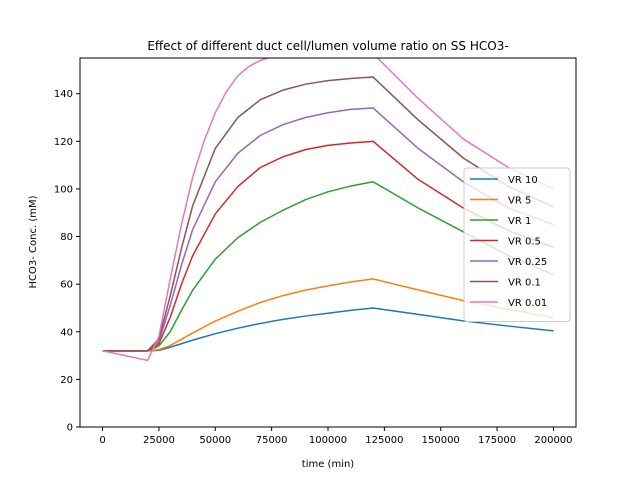  Describe the element at coordinates (67, 261) in the screenshot. I see `y-axis: 0 20 40 60 80 100 120 140` at that location.